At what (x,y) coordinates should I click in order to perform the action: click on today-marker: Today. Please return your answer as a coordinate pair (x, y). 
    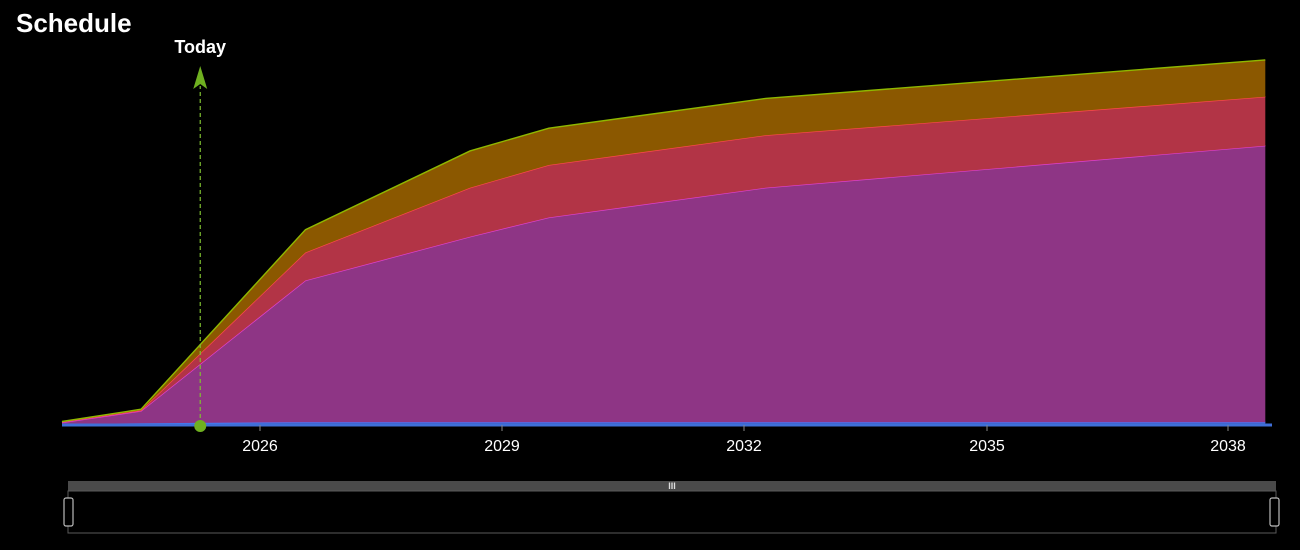
    Looking at the image, I should click on (200, 234).